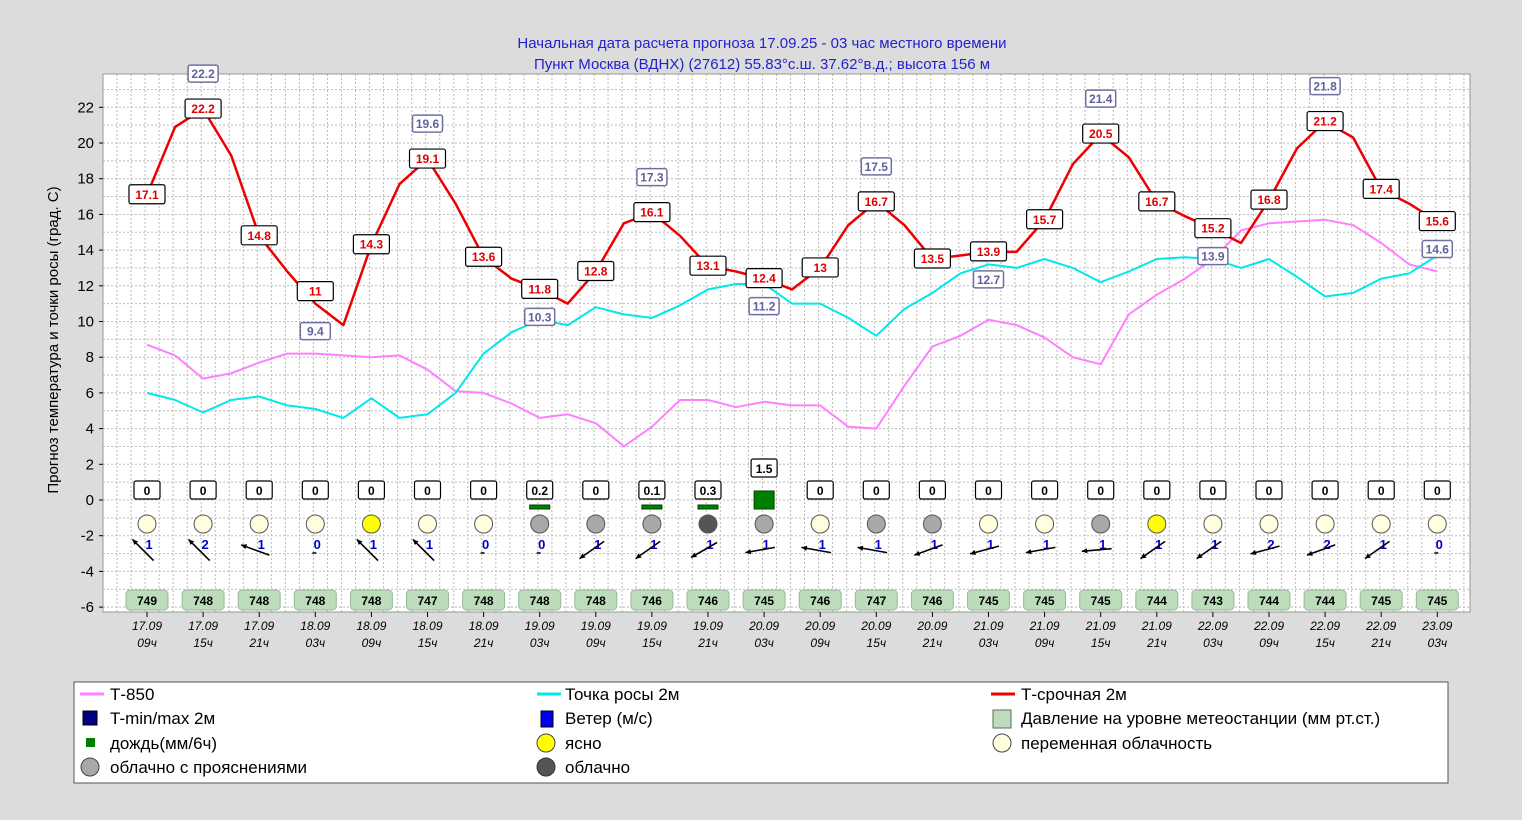 The image size is (1522, 820). What do you see at coordinates (315, 292) in the screenshot?
I see `t2m-value-label: 11` at bounding box center [315, 292].